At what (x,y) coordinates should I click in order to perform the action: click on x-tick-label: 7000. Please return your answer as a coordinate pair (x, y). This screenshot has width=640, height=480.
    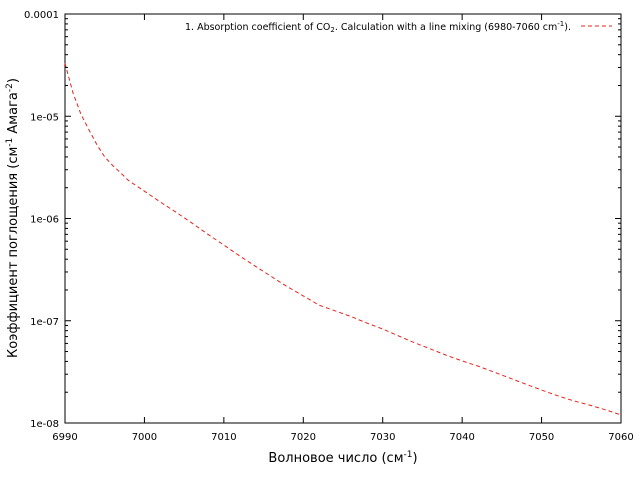
    Looking at the image, I should click on (144, 437).